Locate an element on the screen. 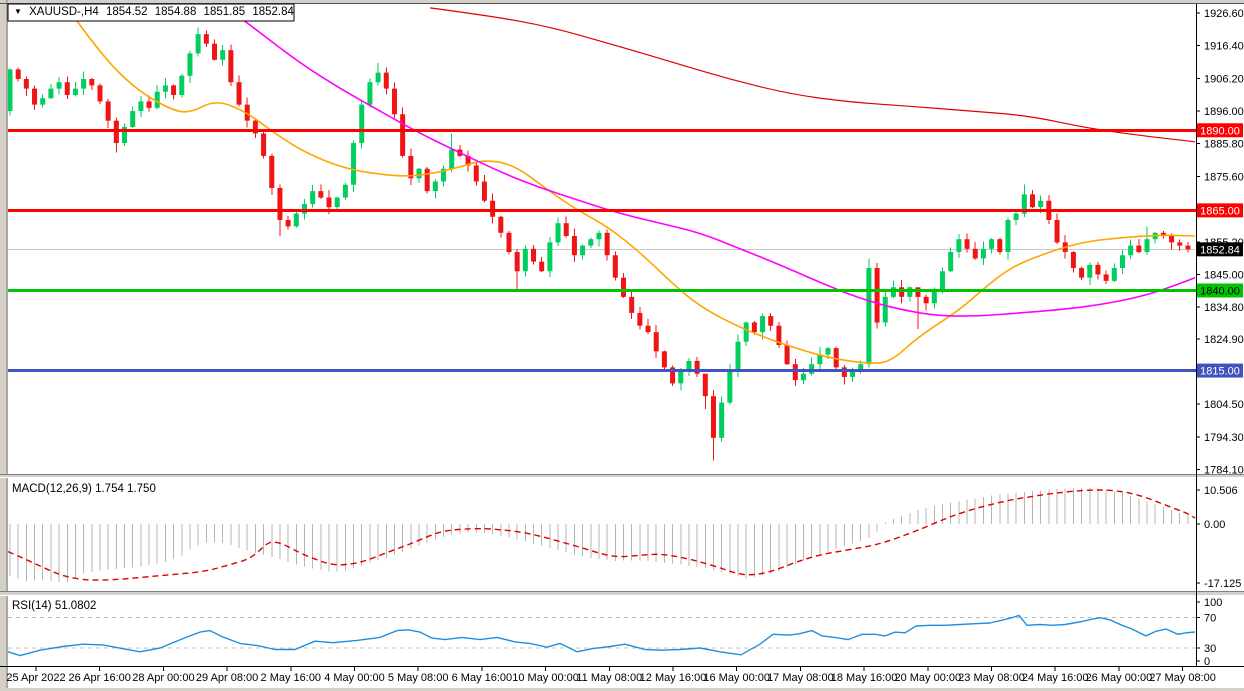  rsi-tick-label: 100 is located at coordinates (1213, 603).